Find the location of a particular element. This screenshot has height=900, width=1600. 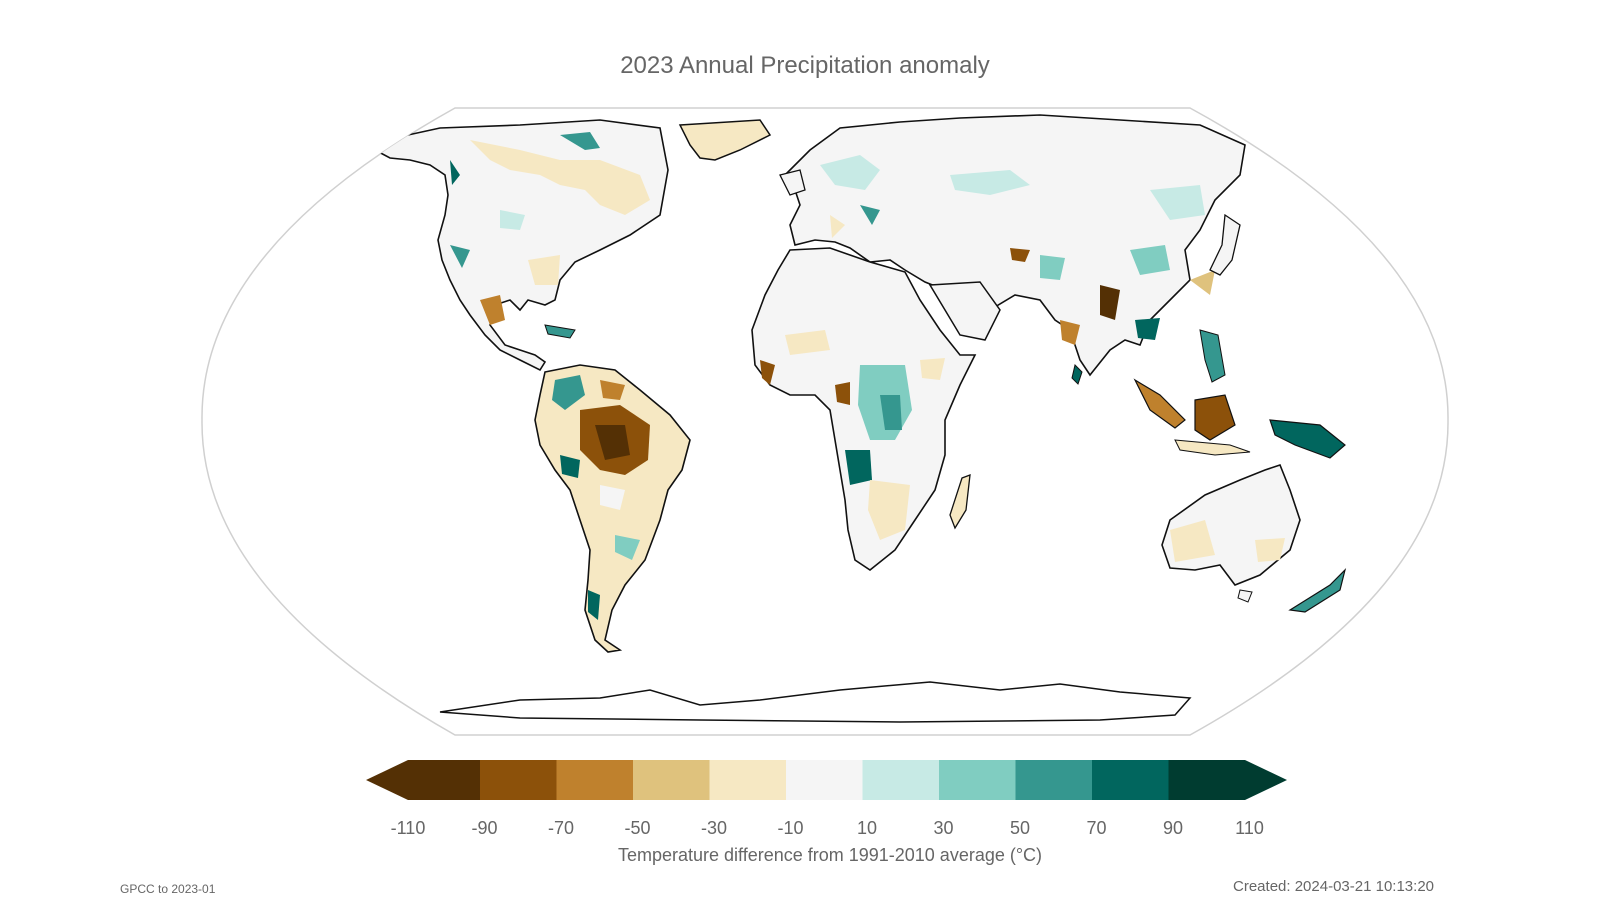

maritime-southeast-asia is located at coordinates (1239, 394).